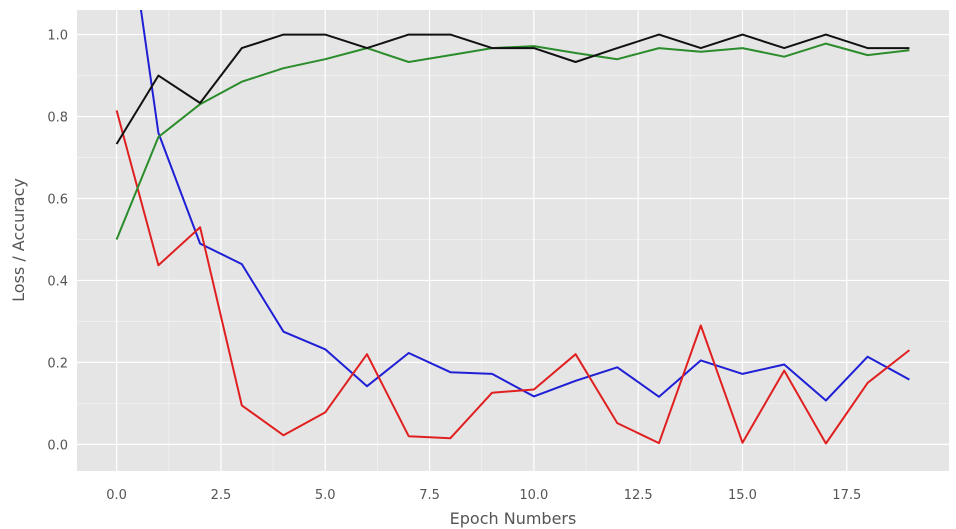 This screenshot has width=956, height=529. Describe the element at coordinates (57, 118) in the screenshot. I see `y-tick-label: 0.8` at that location.